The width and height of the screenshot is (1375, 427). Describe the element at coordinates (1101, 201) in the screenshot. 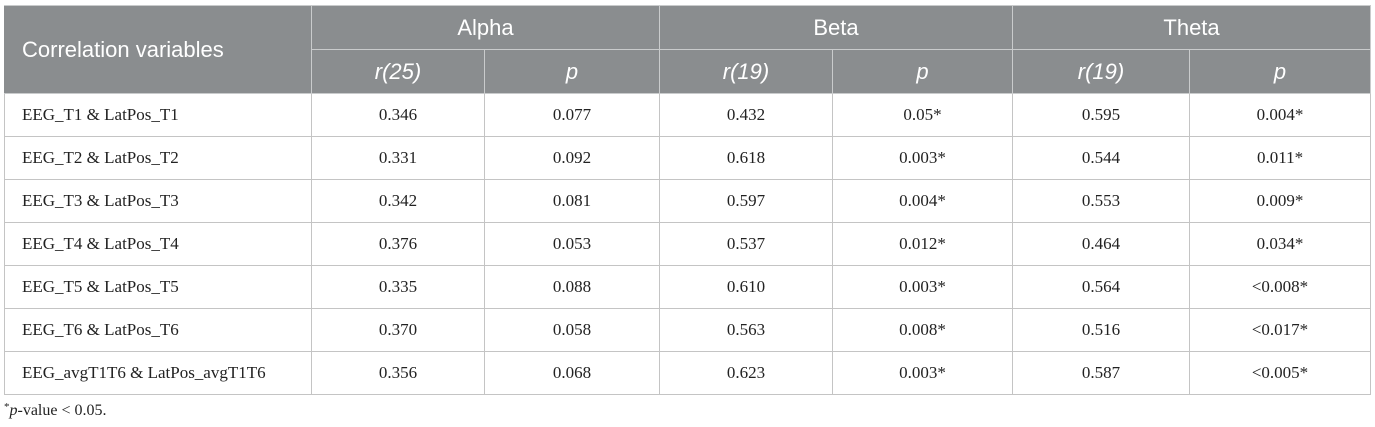

I see `cell-theta-r: 0.553` at that location.